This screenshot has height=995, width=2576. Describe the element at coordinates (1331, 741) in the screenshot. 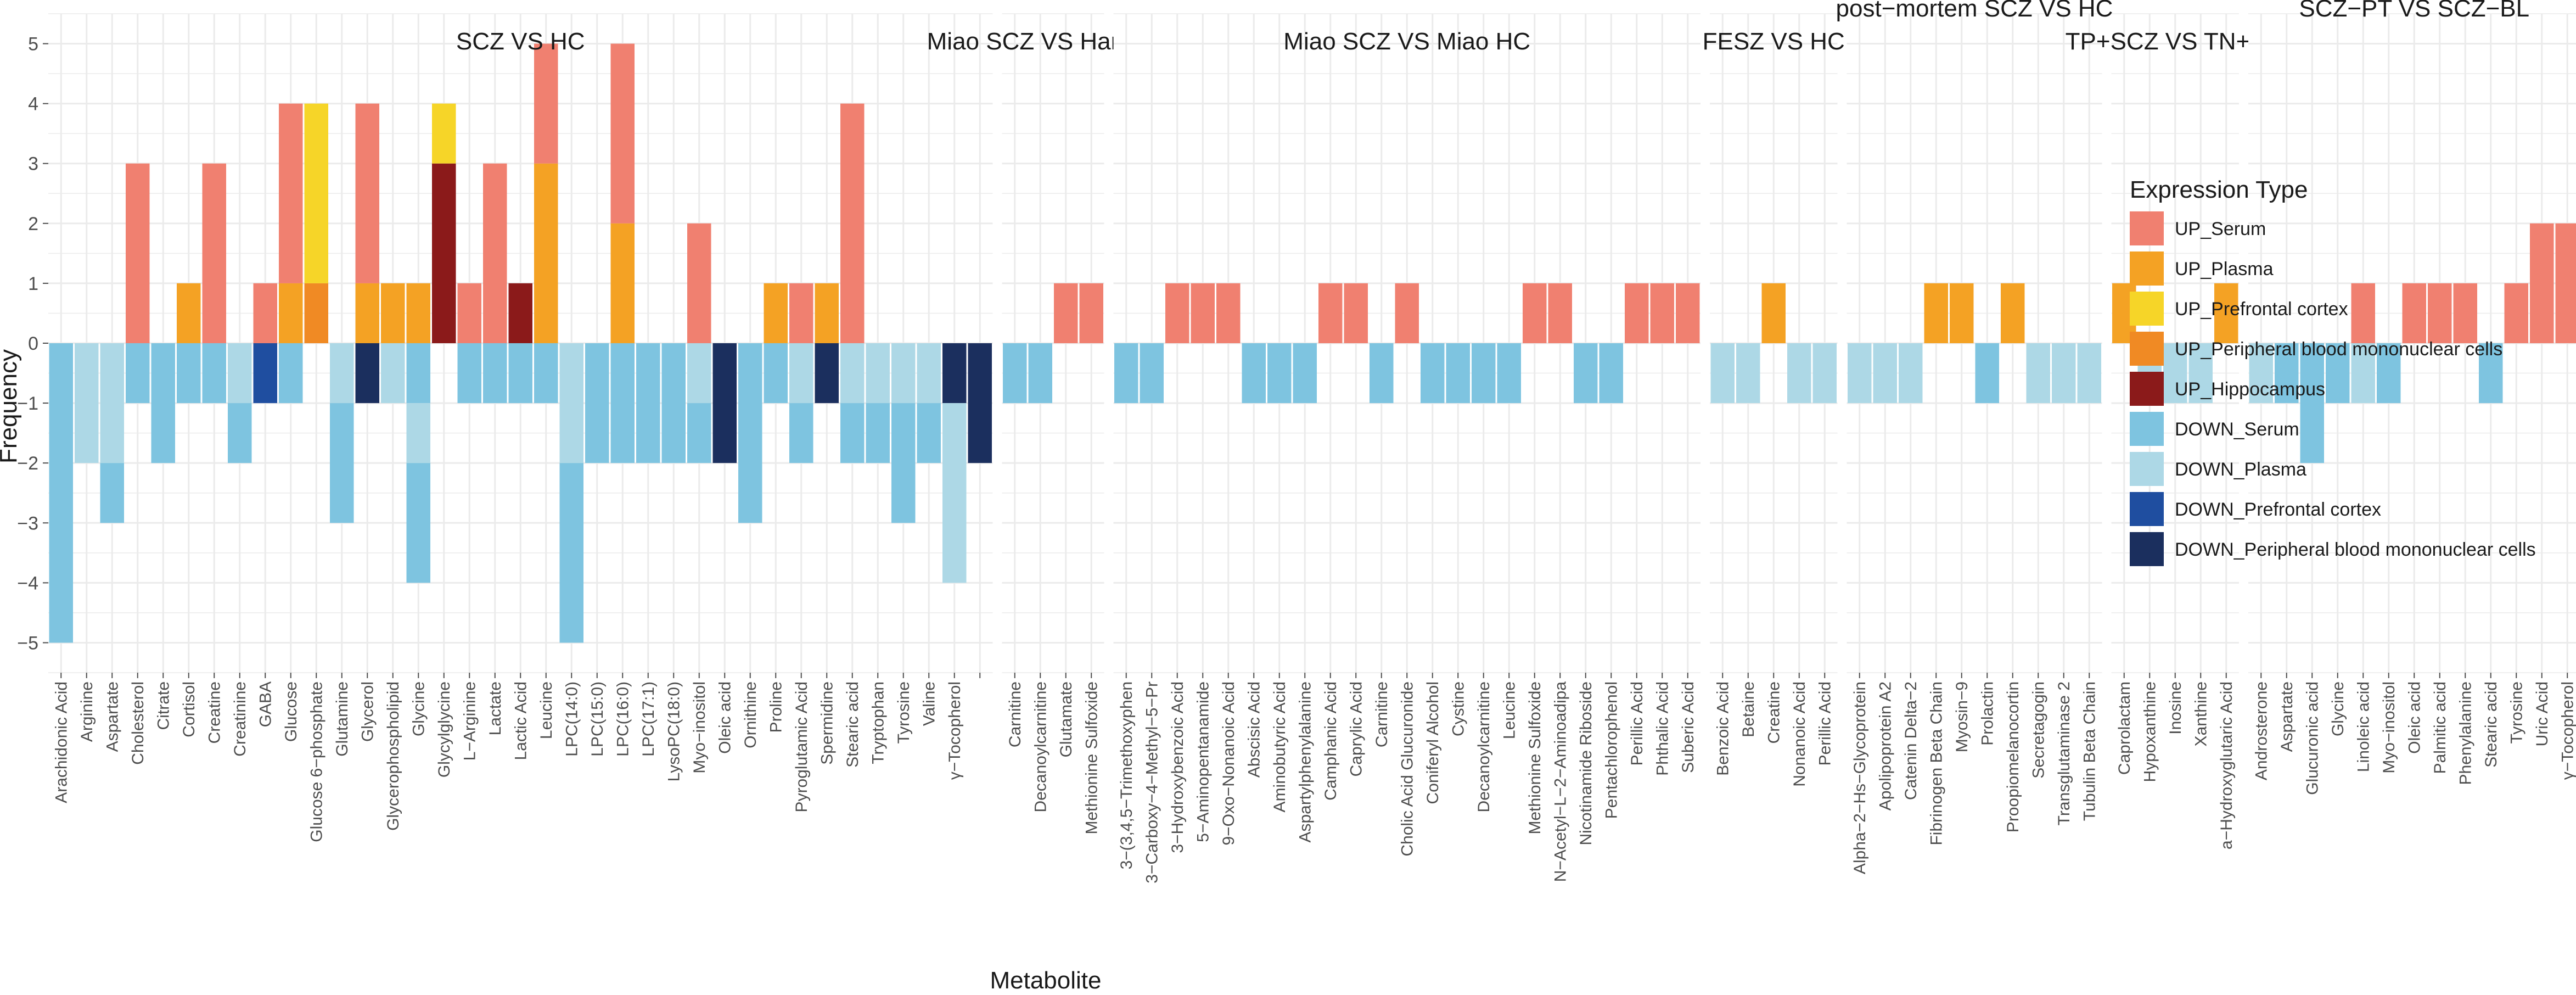

I see `x-tick-label: Camphanic Acid` at that location.